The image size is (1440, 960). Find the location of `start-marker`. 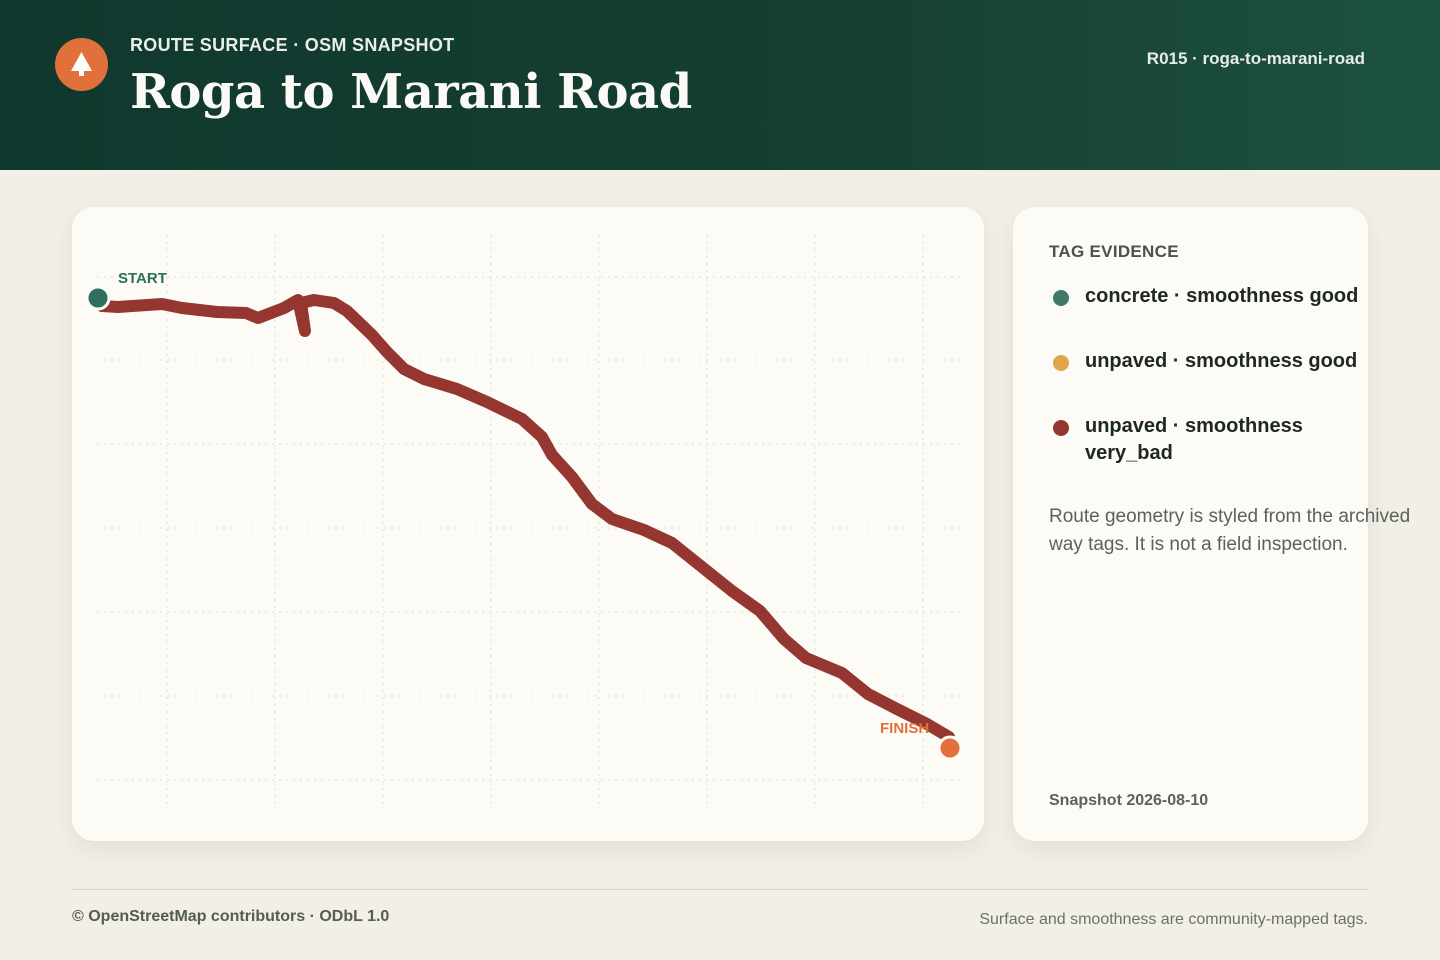

start-marker is located at coordinates (98, 298).